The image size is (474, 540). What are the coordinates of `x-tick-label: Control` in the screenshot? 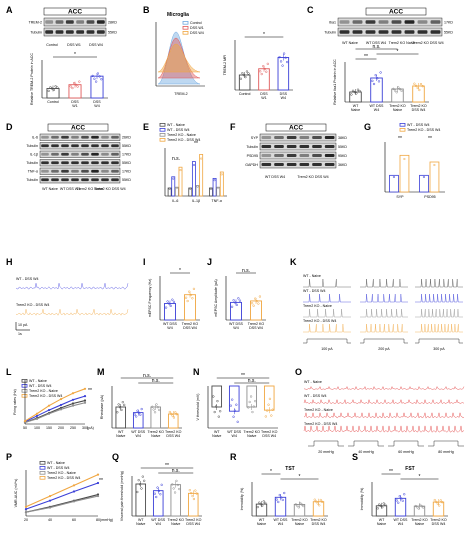 It's located at (53, 102).